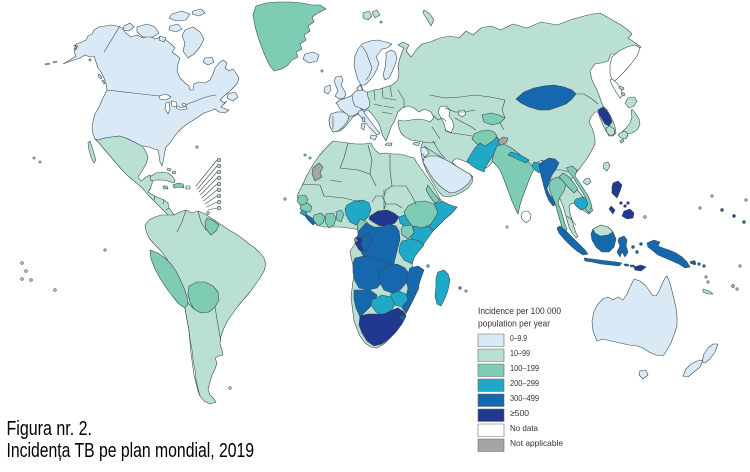  I want to click on svg-text: 300–499, so click(524, 398).